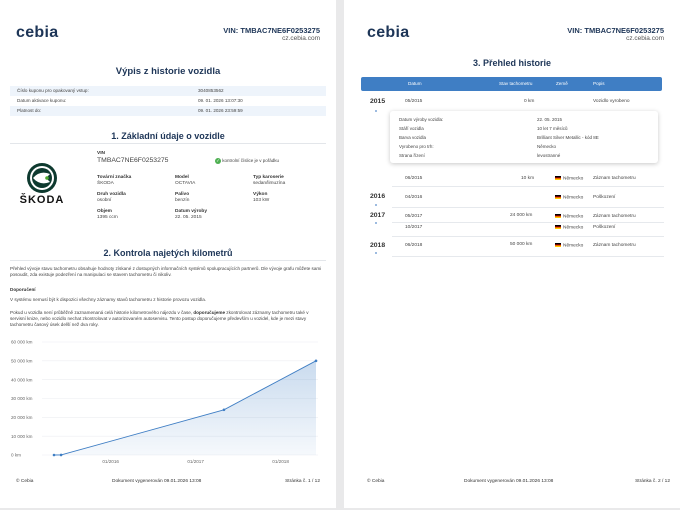 Image resolution: width=680 pixels, height=510 pixels. I want to click on field-label: Výkon, so click(260, 194).